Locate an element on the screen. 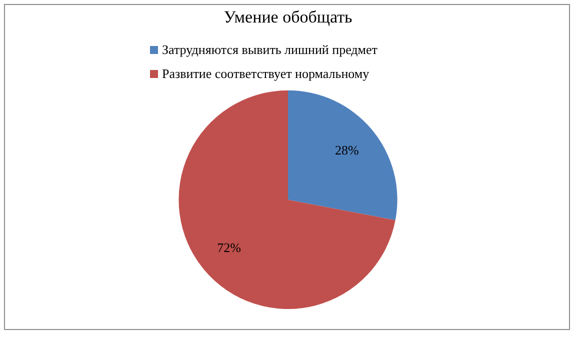  data-label: 28% is located at coordinates (347, 150).